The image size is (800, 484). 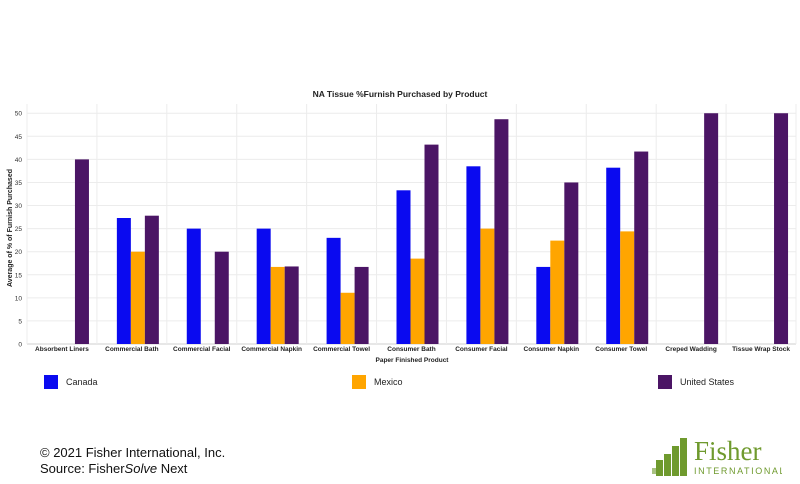 I want to click on copyright-text: © 2021 Fisher International, Inc., so click(x=133, y=452).